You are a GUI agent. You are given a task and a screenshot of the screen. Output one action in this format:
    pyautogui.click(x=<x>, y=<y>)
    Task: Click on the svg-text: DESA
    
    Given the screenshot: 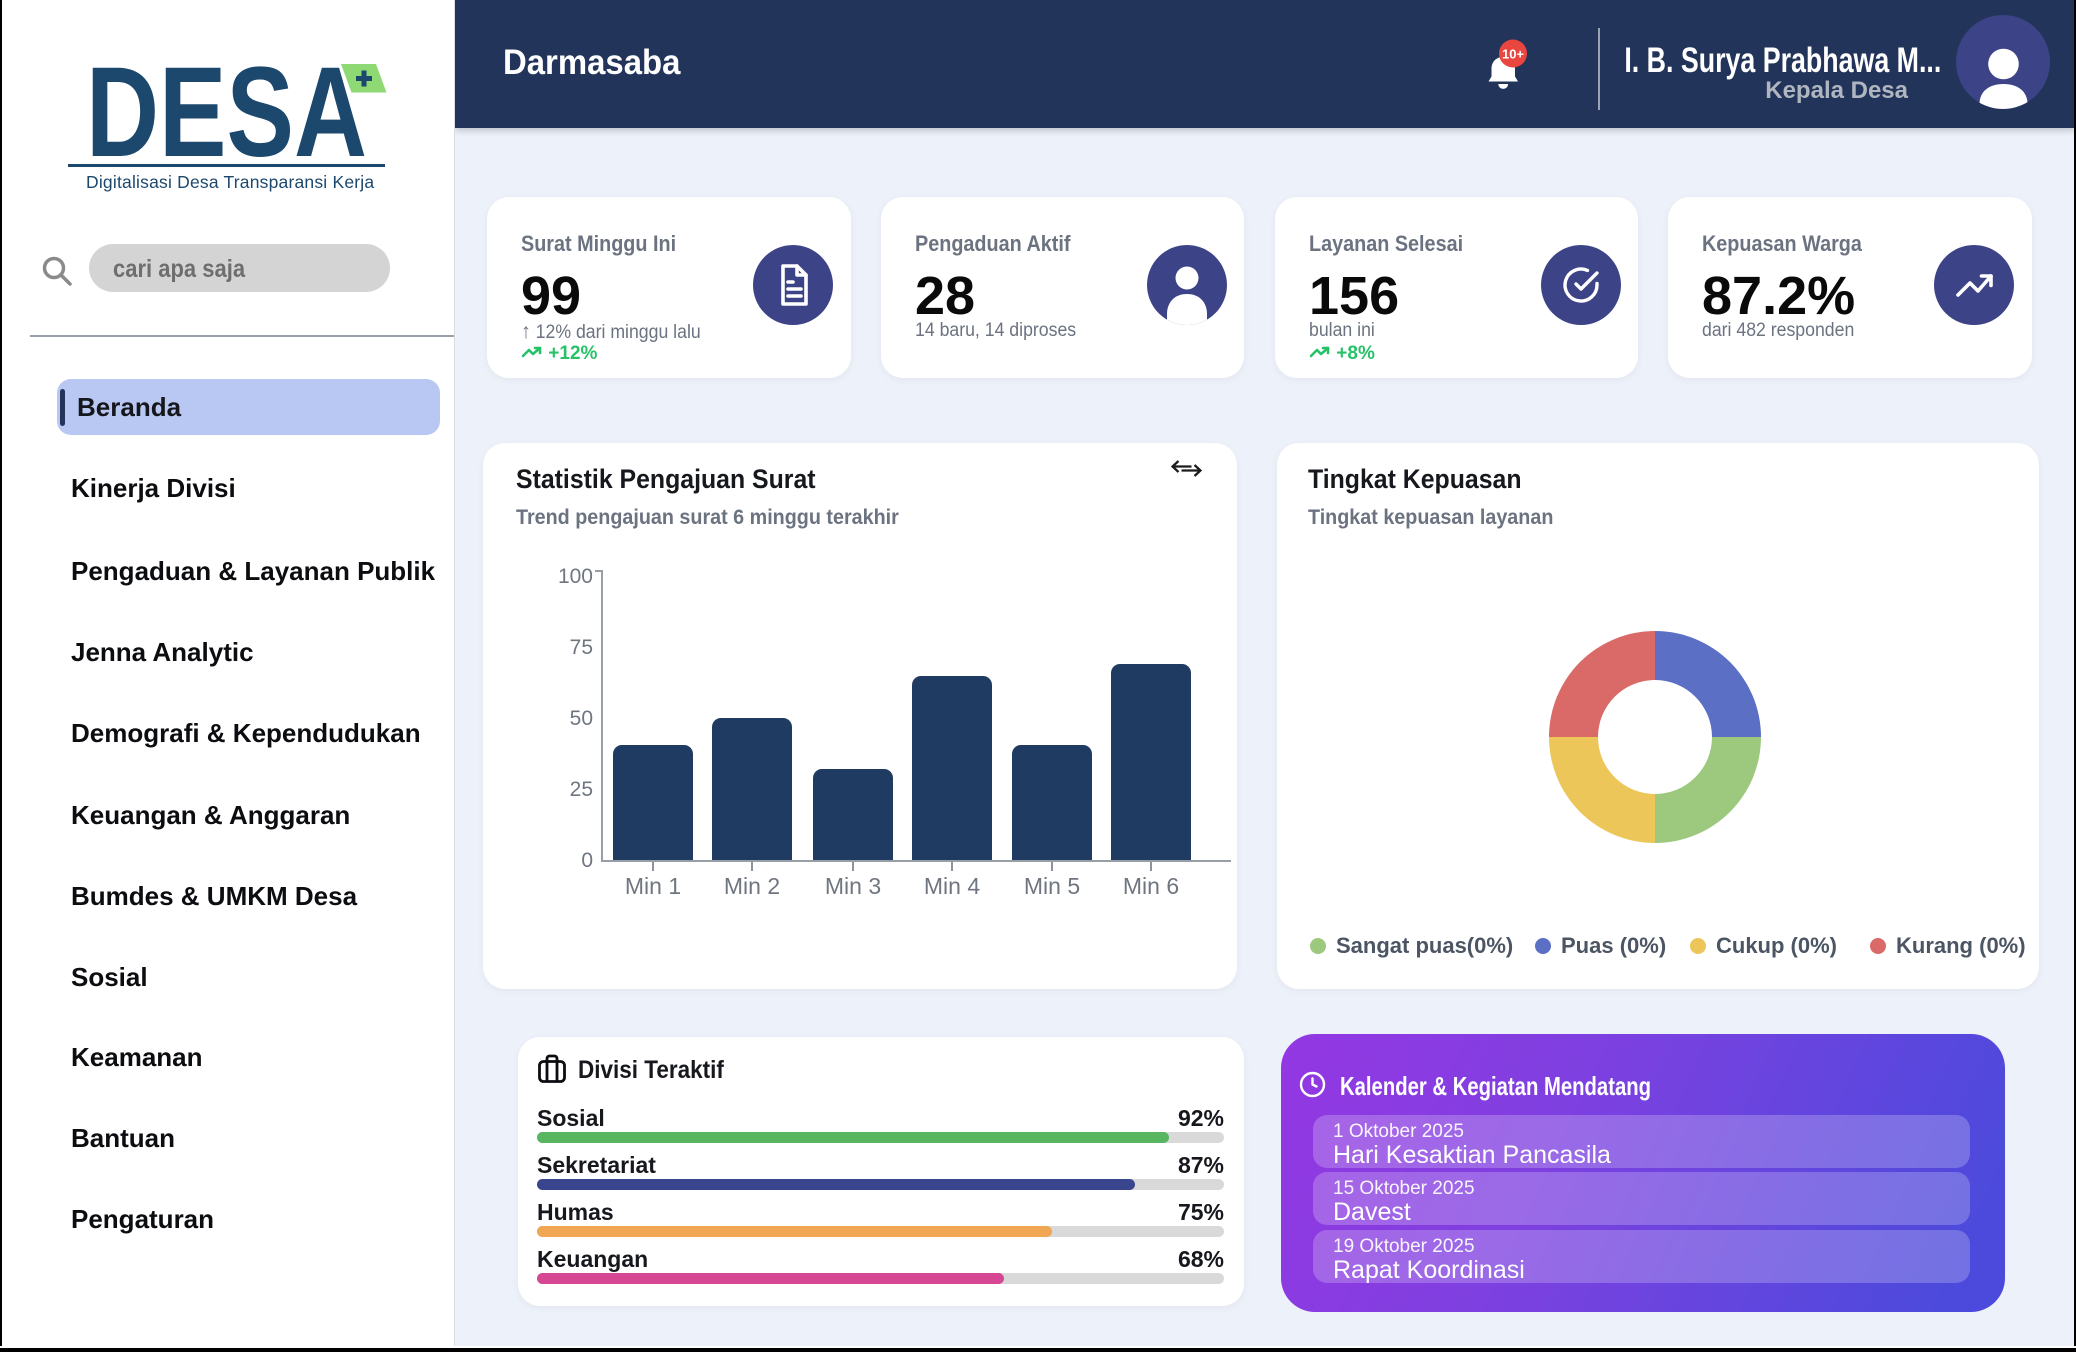 What is the action you would take?
    pyautogui.click(x=226, y=112)
    